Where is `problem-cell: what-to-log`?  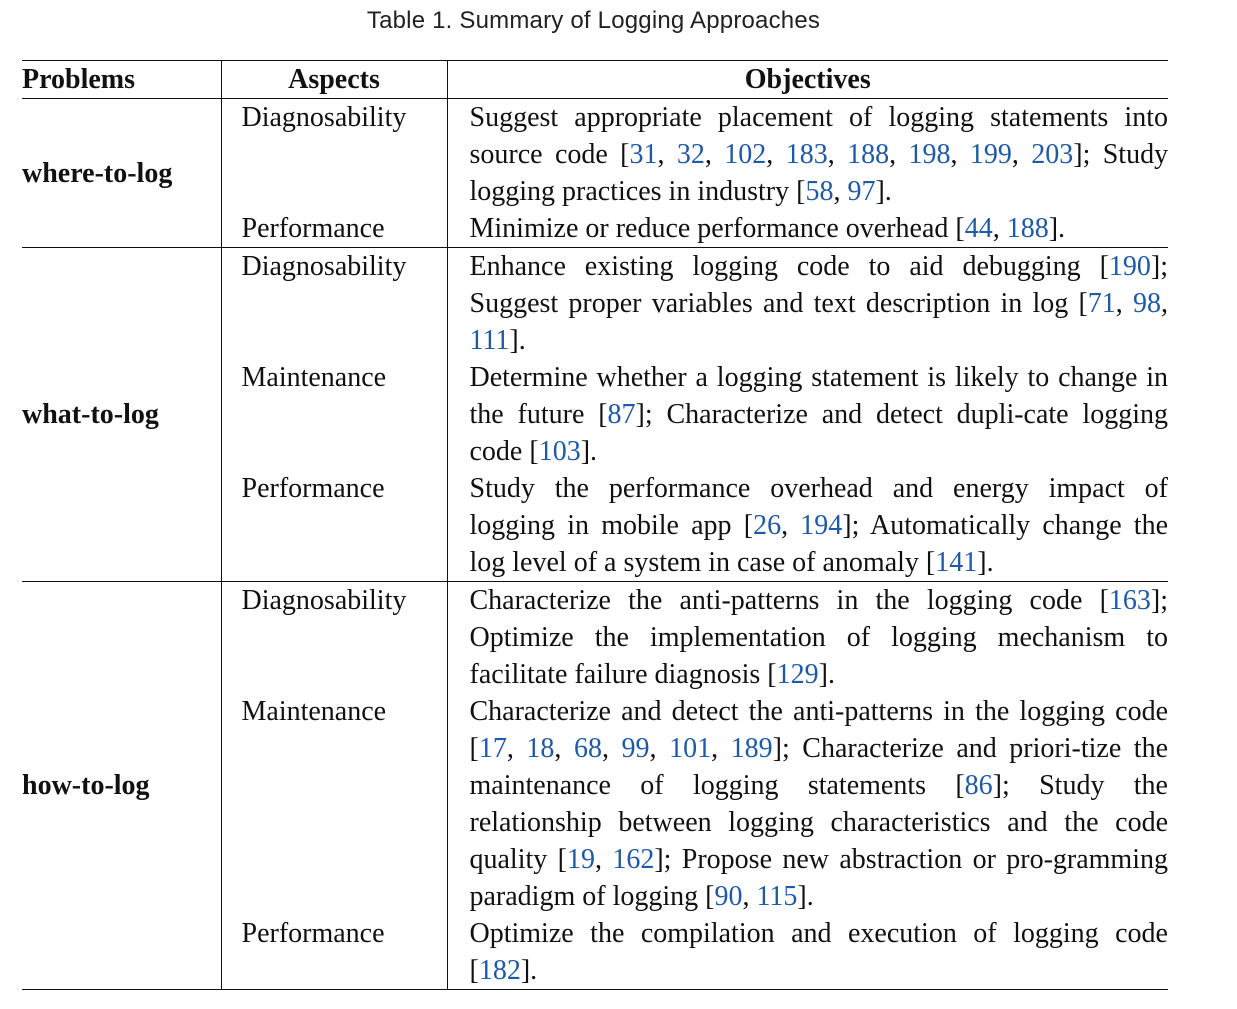
problem-cell: what-to-log is located at coordinates (121, 414).